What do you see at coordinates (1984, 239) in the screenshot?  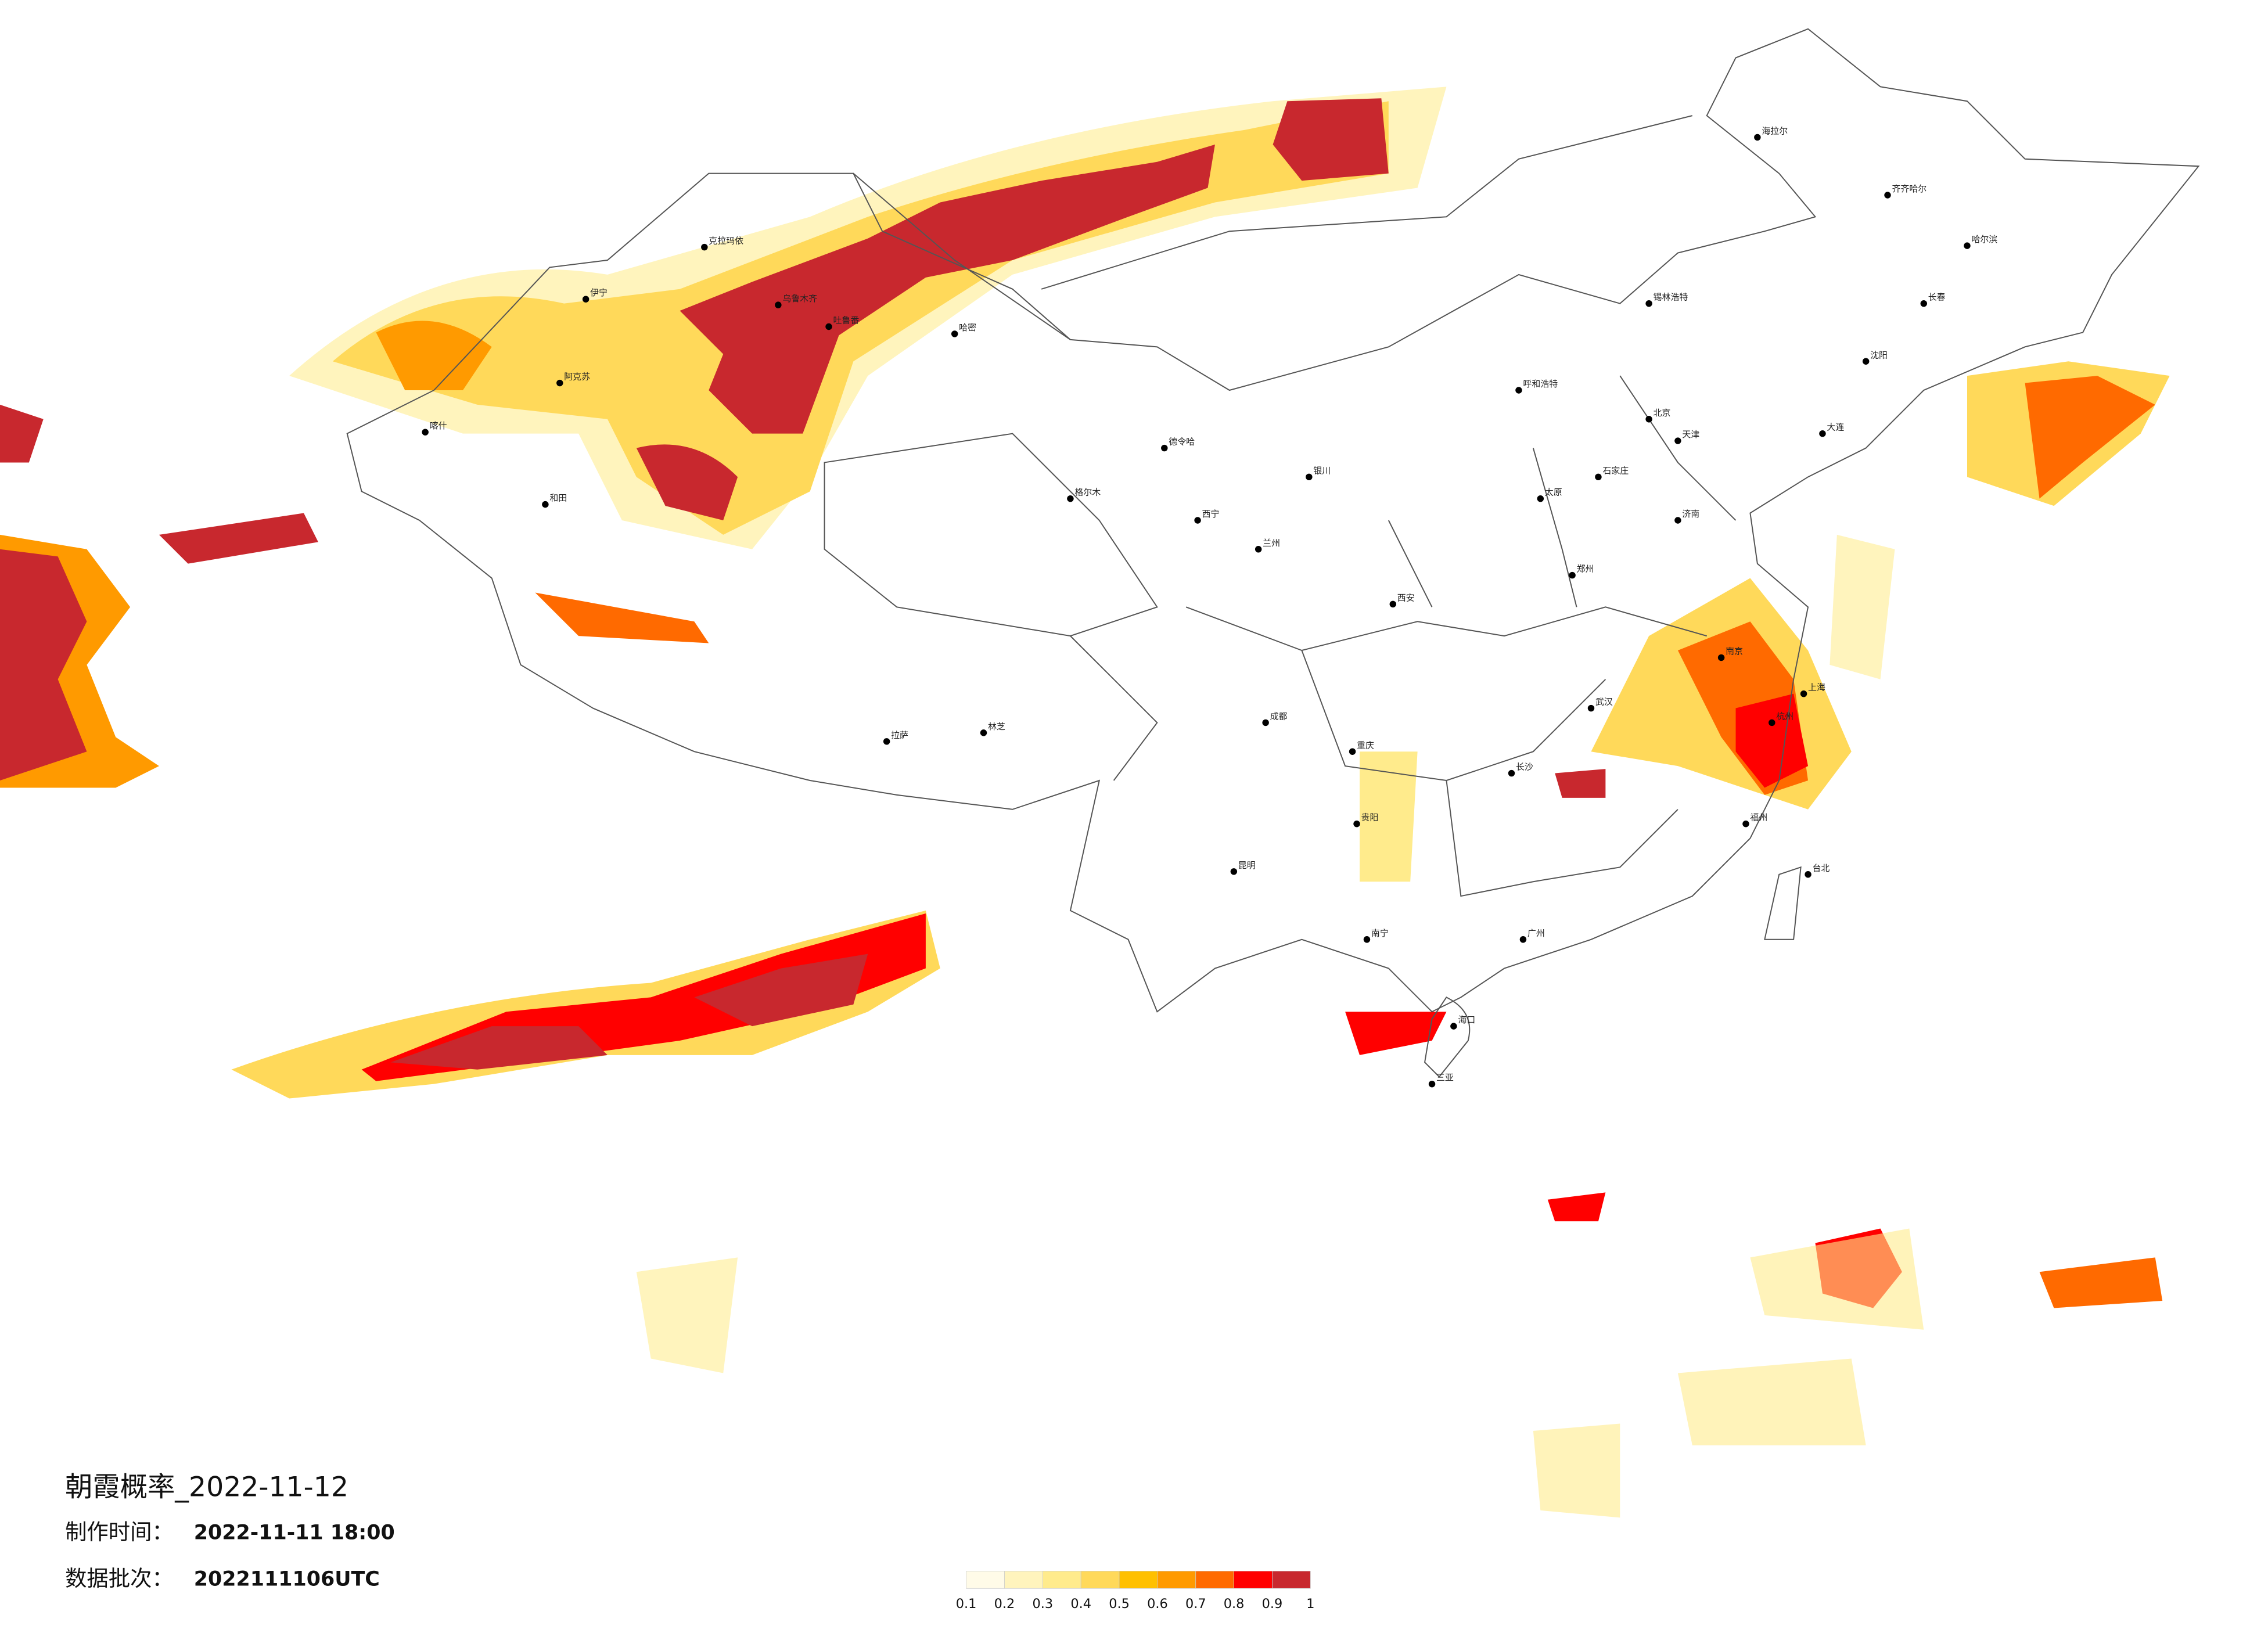 I see `city-label: 哈尔滨` at bounding box center [1984, 239].